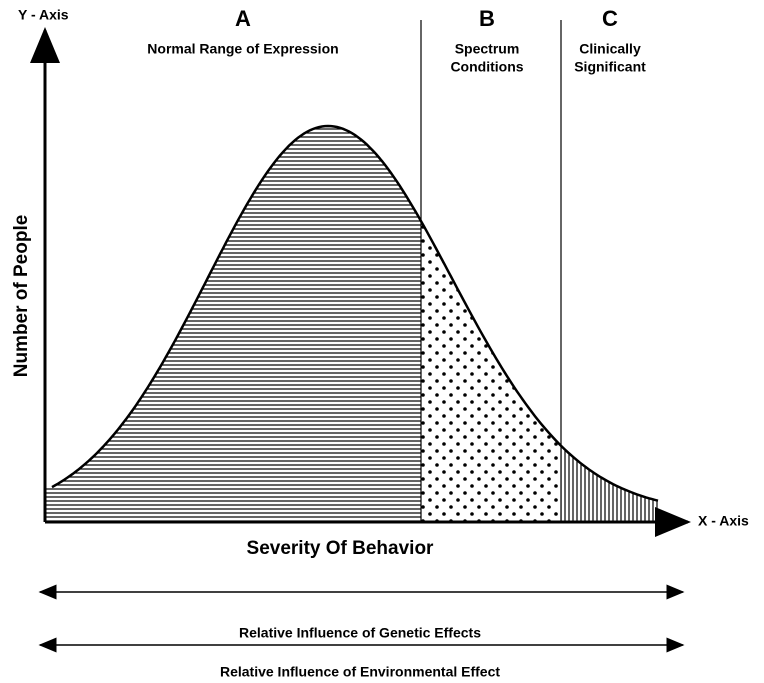 The width and height of the screenshot is (764, 683). I want to click on region-label: Clinically, so click(610, 49).